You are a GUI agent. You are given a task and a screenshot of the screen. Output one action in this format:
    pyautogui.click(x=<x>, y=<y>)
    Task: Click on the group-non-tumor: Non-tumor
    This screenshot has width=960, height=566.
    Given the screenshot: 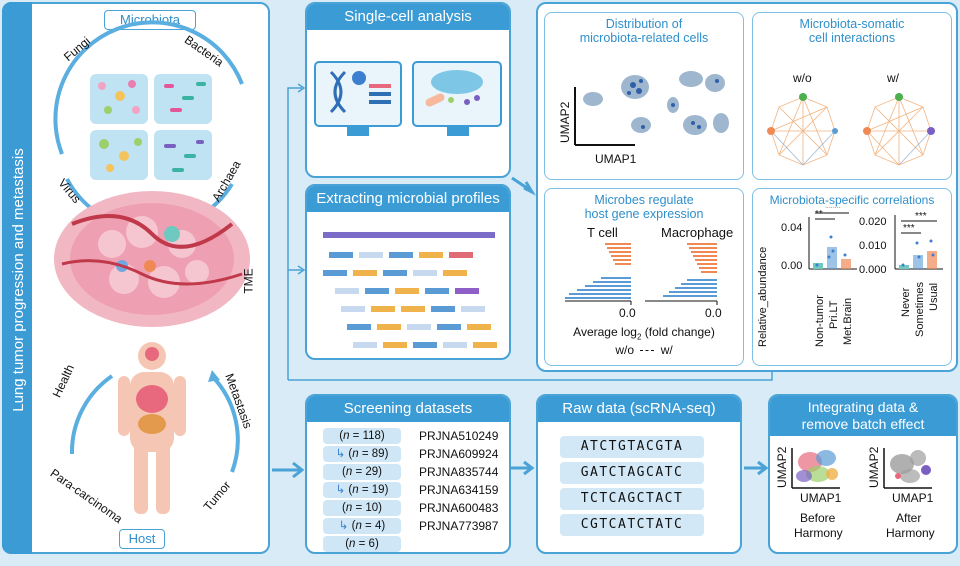 What is the action you would take?
    pyautogui.click(x=820, y=321)
    